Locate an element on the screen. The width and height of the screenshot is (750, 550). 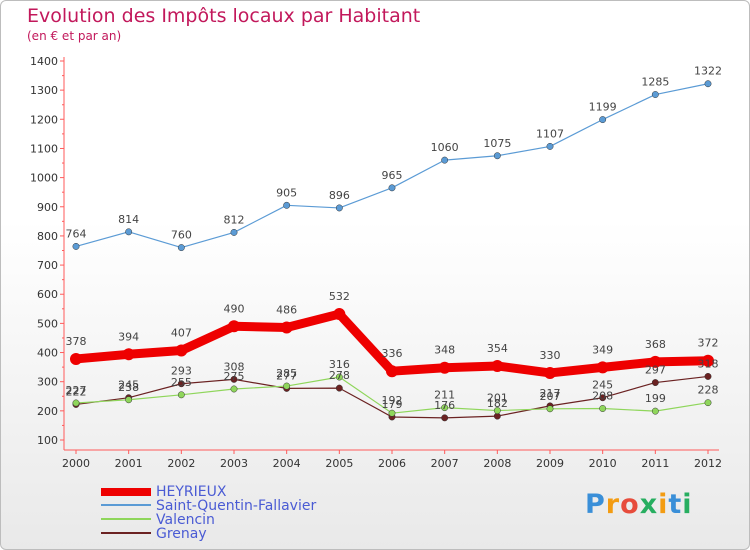
x-tick-label: 2001 is located at coordinates (129, 463).